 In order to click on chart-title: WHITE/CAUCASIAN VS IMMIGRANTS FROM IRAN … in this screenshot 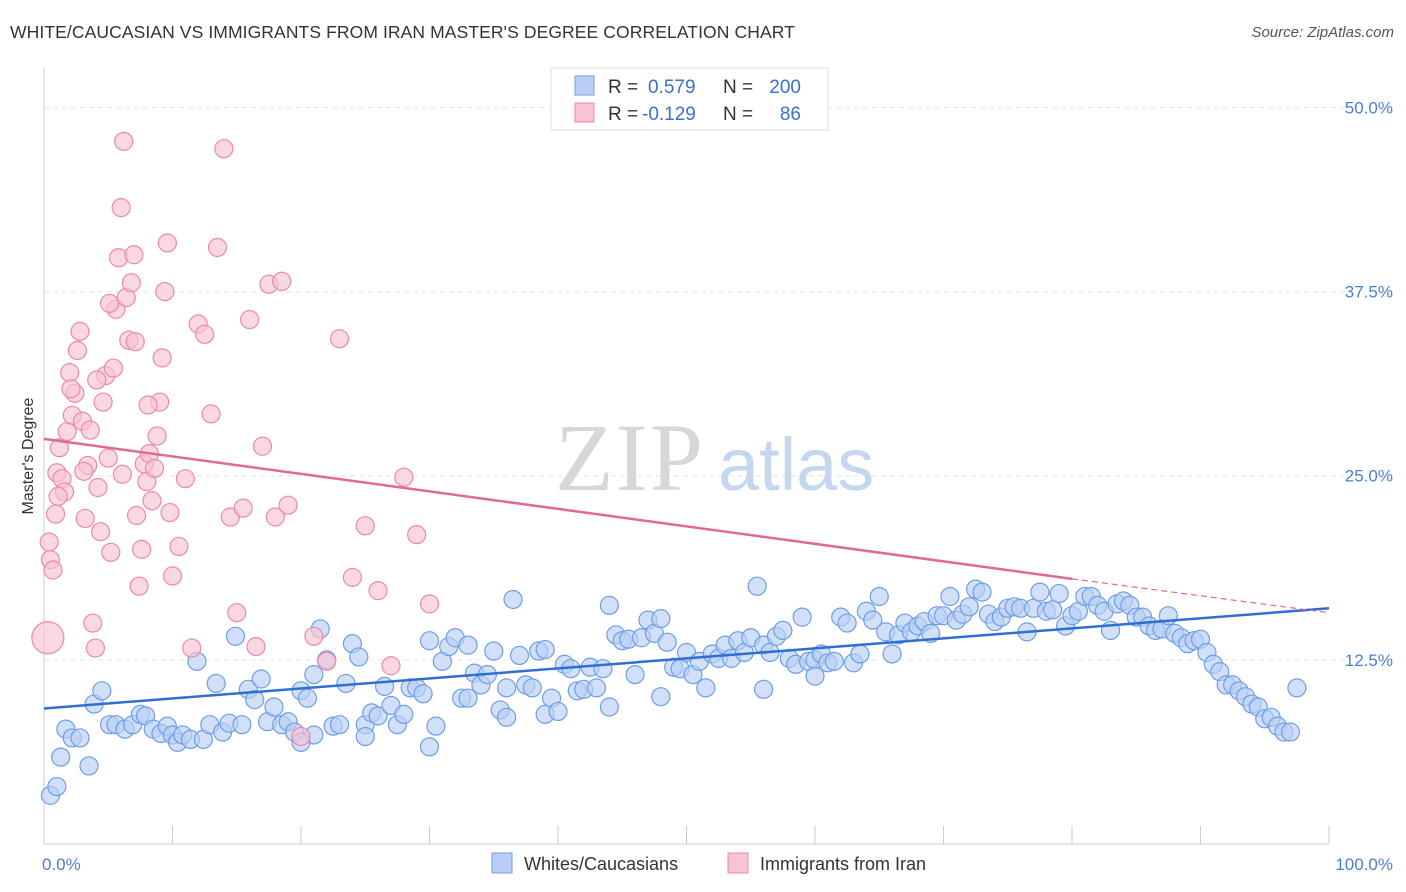, I will do `click(402, 32)`.